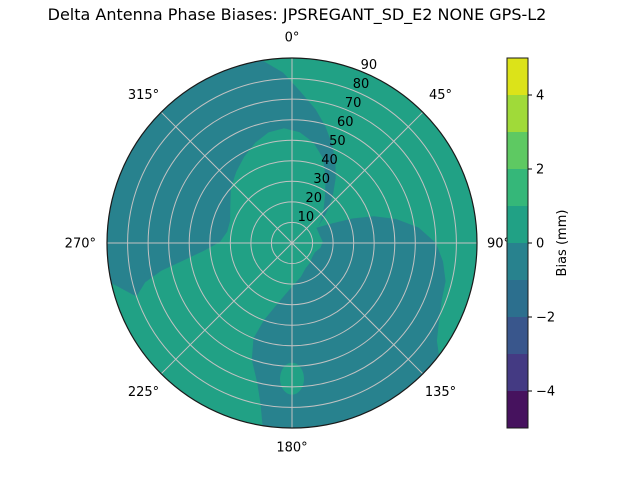  Describe the element at coordinates (306, 217) in the screenshot. I see `radial-tick-label: 10` at that location.